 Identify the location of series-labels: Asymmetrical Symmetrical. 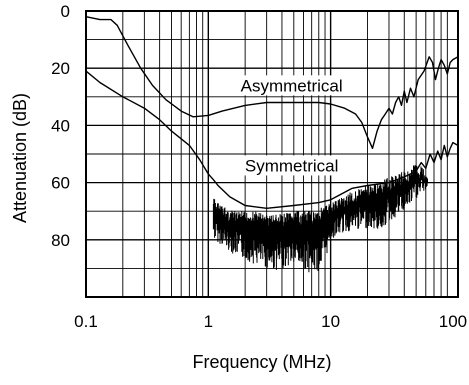
(291, 125).